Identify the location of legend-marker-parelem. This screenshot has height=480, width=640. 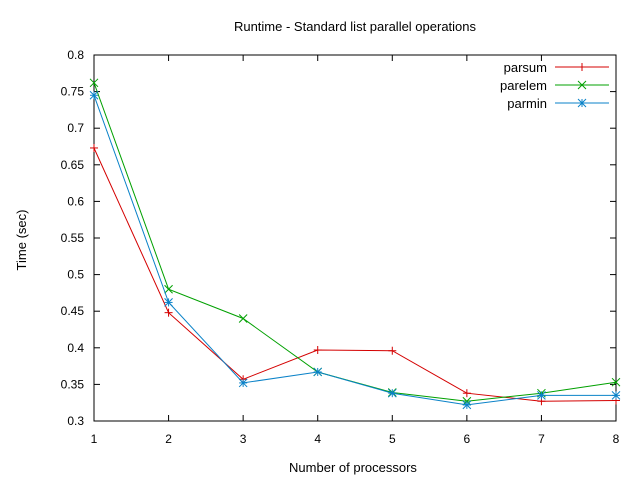
(582, 85).